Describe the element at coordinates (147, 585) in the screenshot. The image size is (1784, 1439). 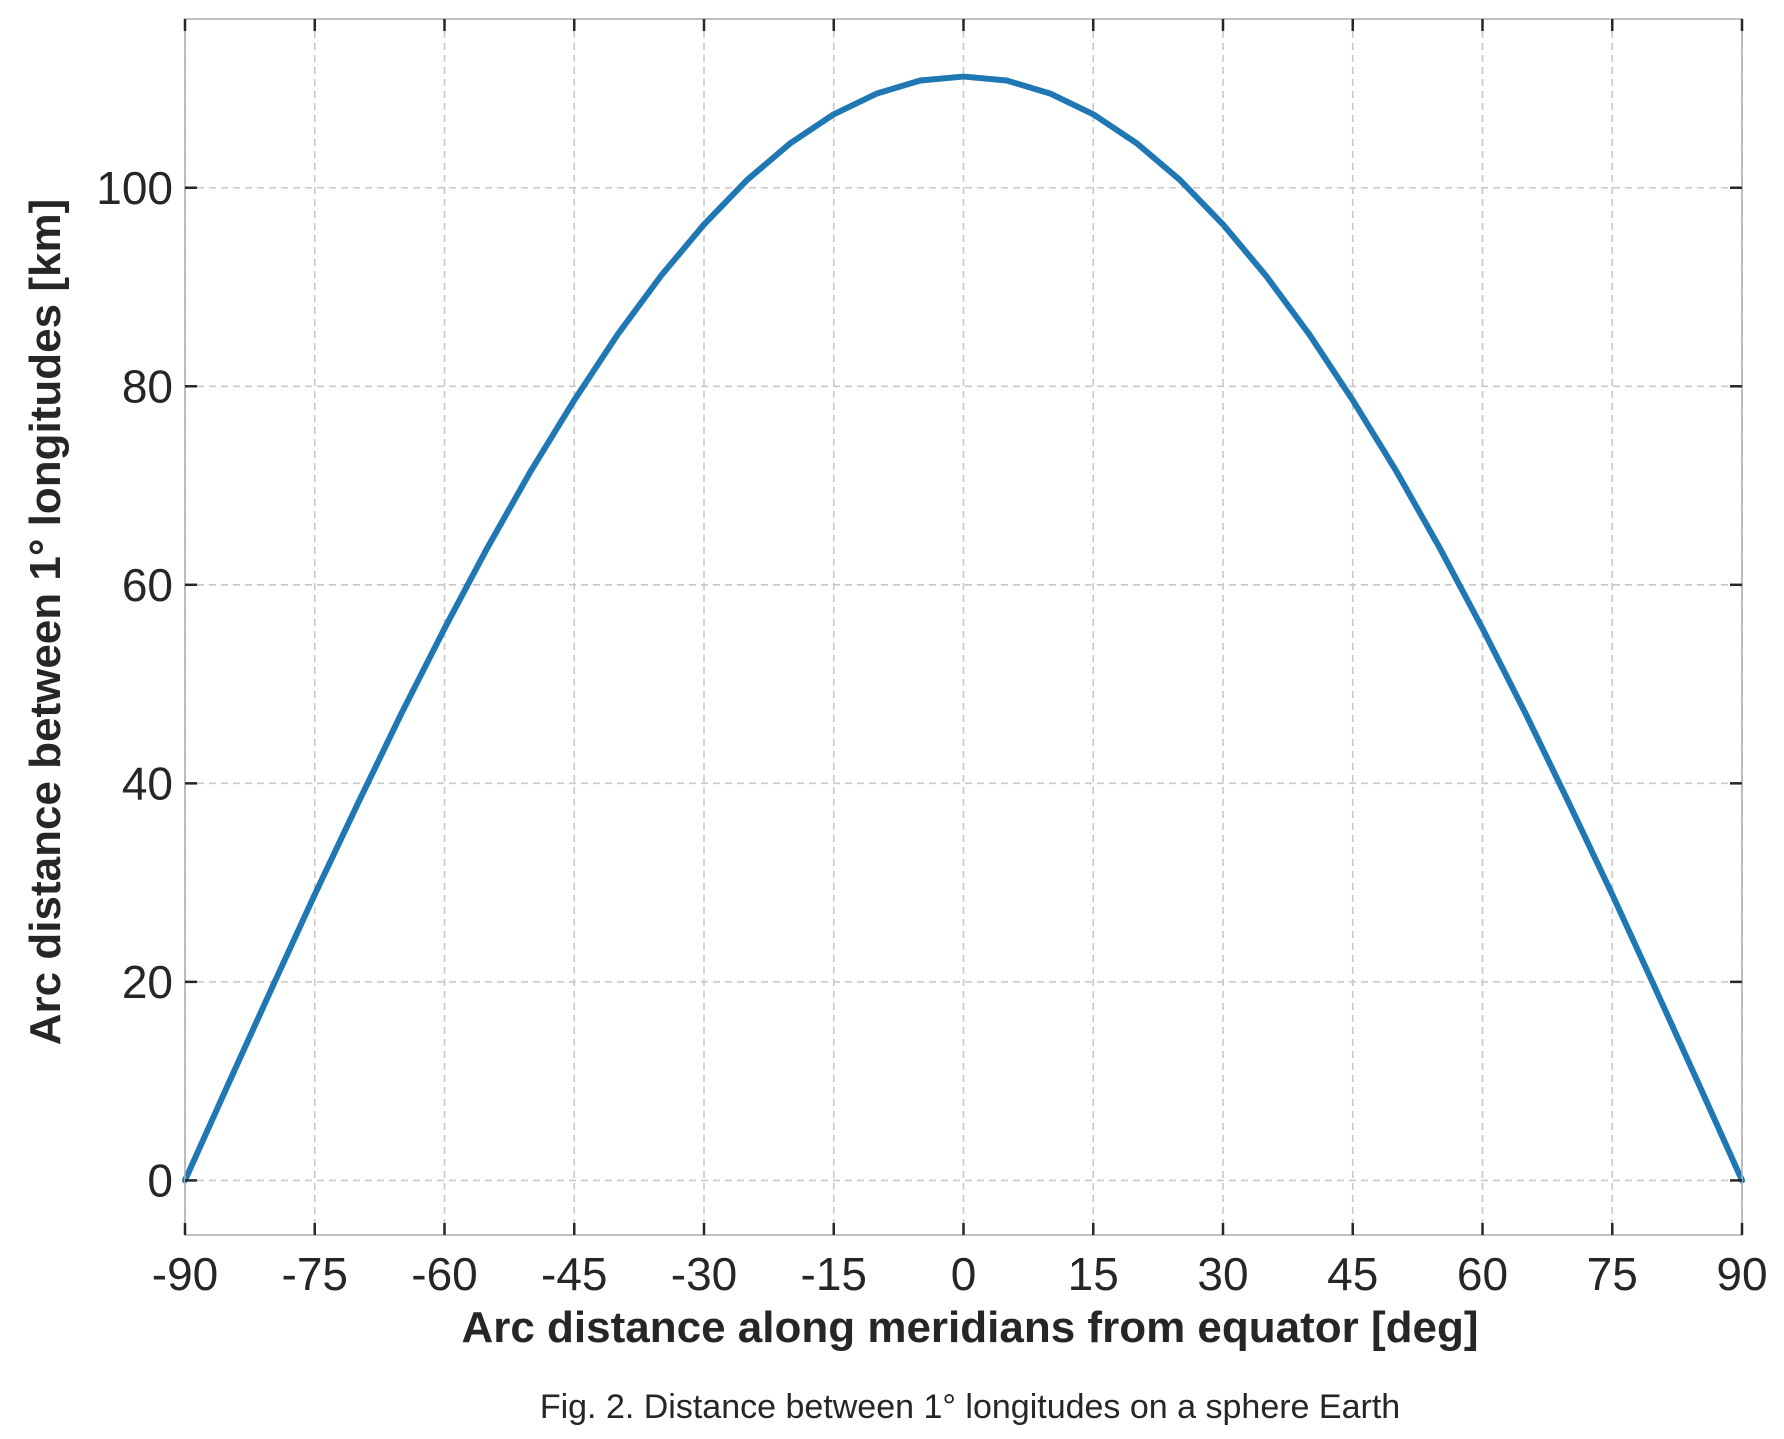
I see `y-tick-label: 60` at that location.